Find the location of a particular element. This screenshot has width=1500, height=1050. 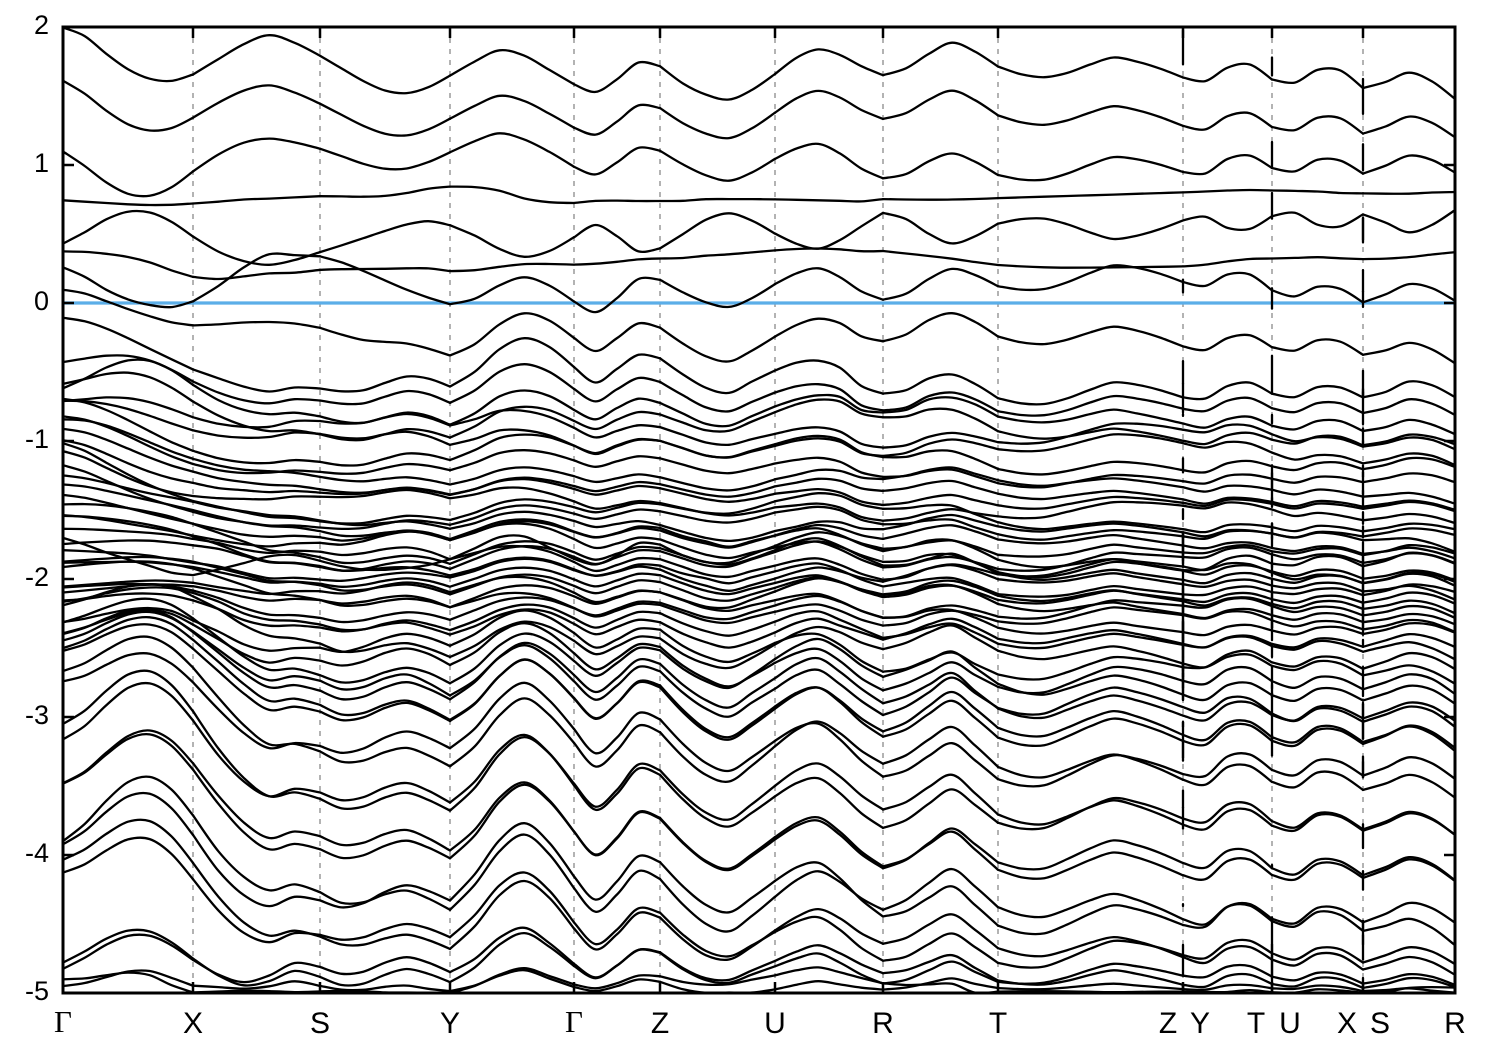

y-tick-label: 1 is located at coordinates (41, 163).